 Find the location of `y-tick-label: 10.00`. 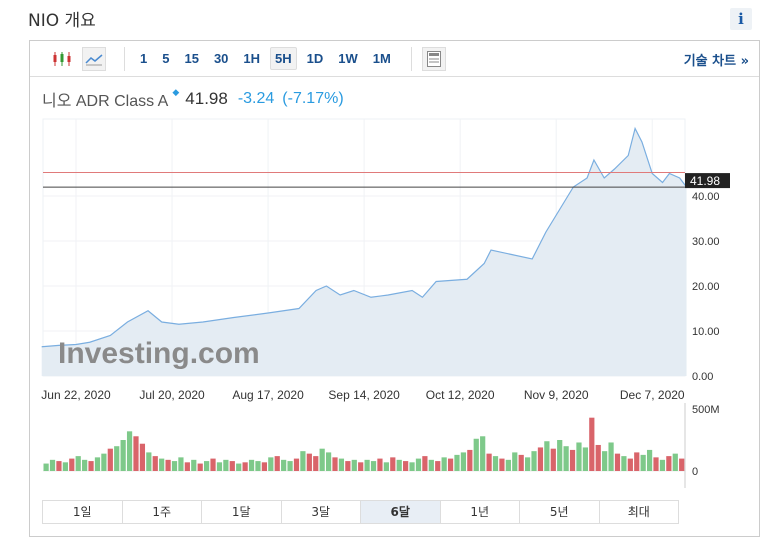

y-tick-label: 10.00 is located at coordinates (706, 332).